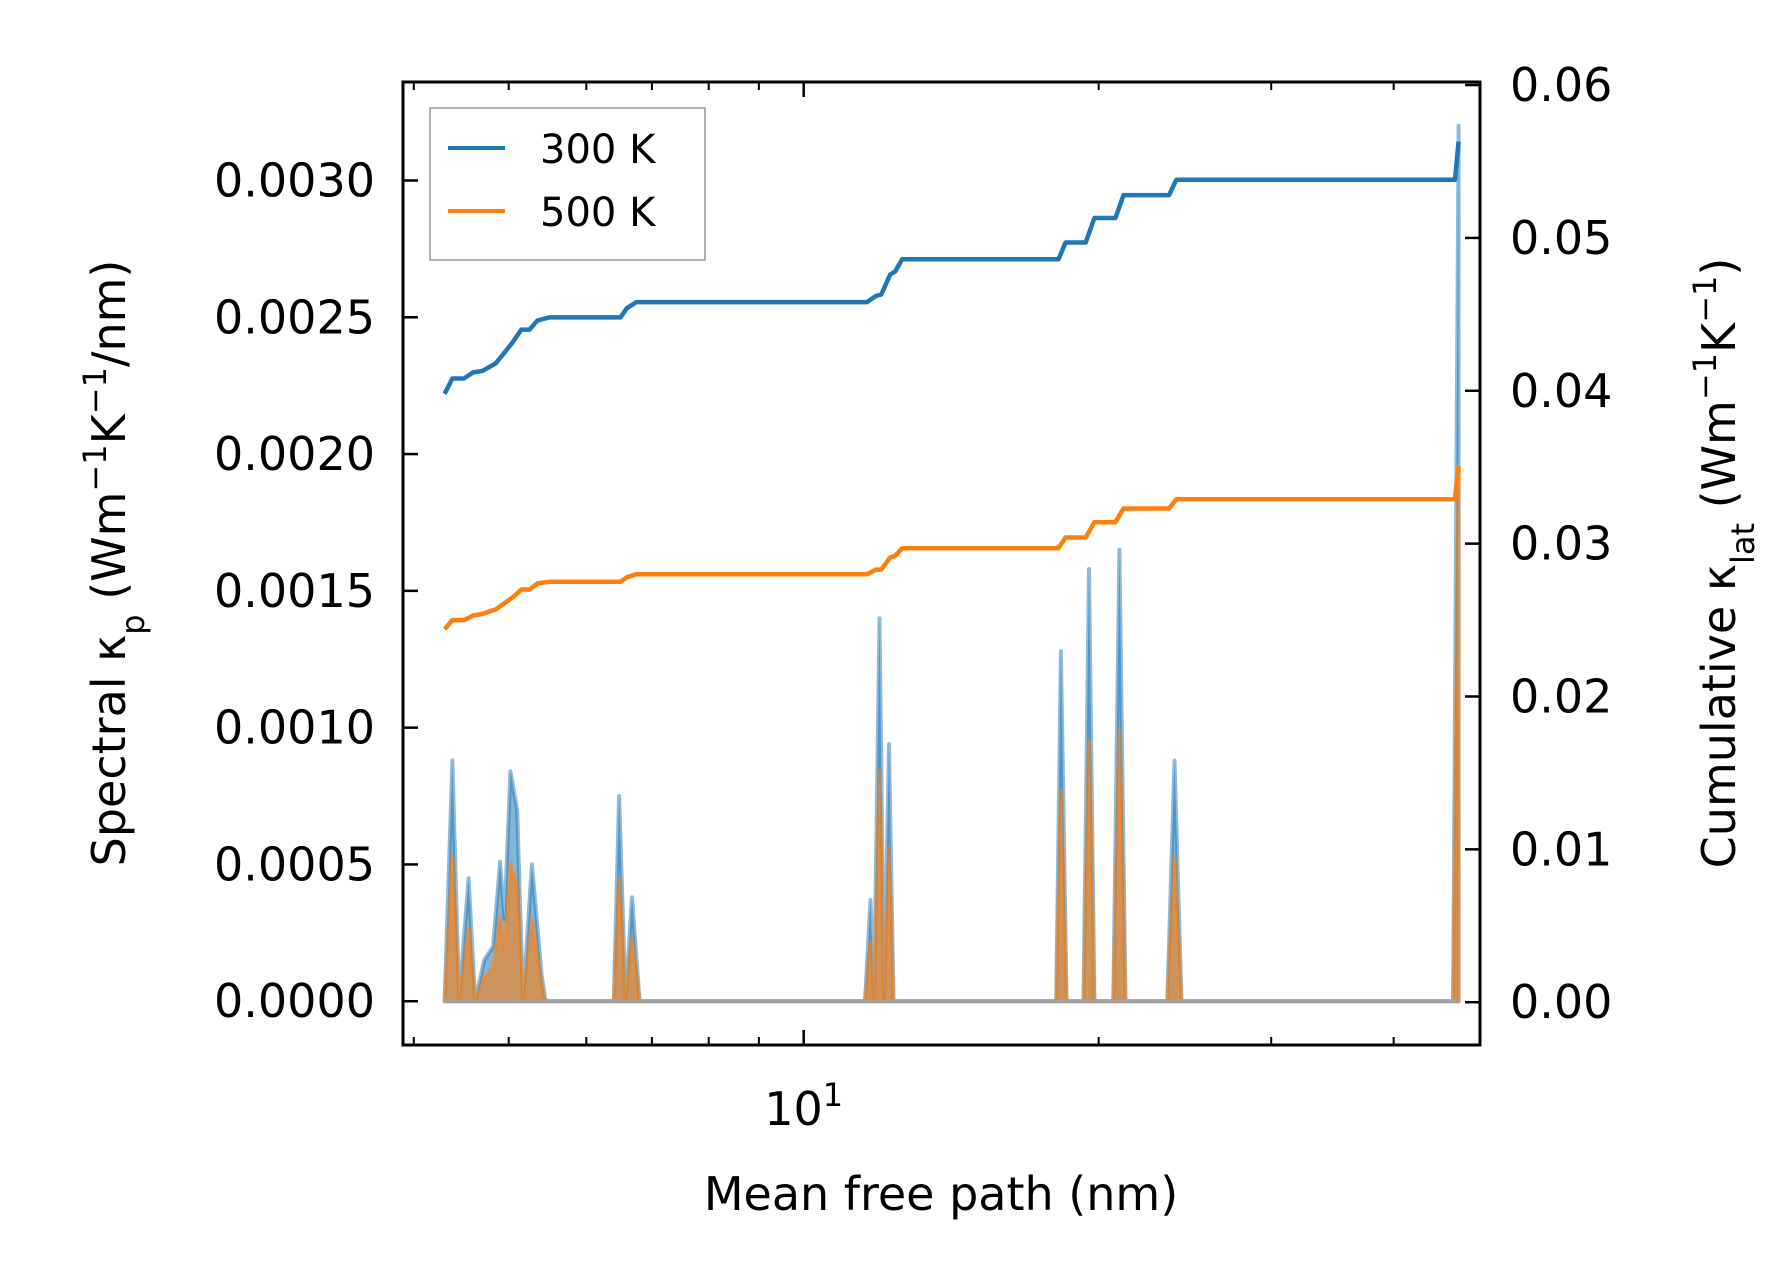 The width and height of the screenshot is (1790, 1275). What do you see at coordinates (1561, 849) in the screenshot?
I see `y-right-tick-label: 0.01` at bounding box center [1561, 849].